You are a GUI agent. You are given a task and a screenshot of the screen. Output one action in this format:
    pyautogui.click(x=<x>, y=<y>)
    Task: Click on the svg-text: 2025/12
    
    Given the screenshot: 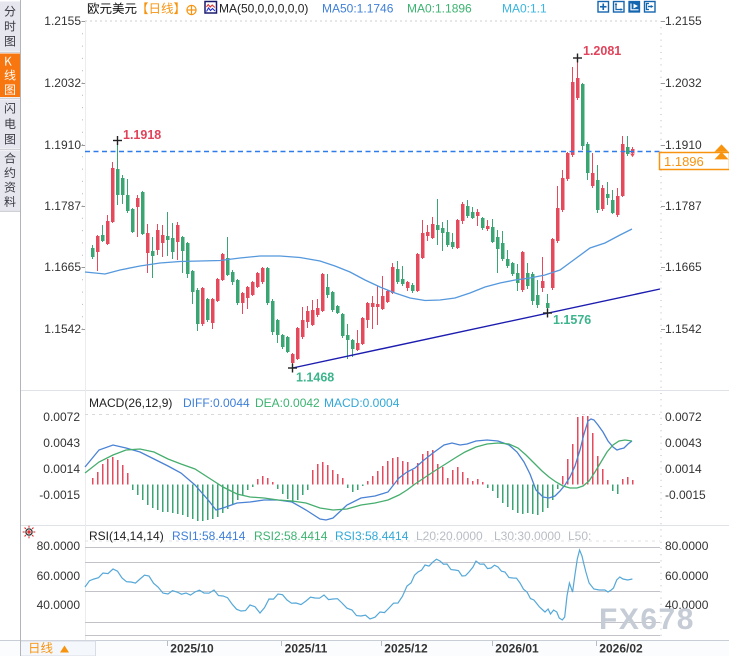 What is the action you would take?
    pyautogui.click(x=406, y=649)
    